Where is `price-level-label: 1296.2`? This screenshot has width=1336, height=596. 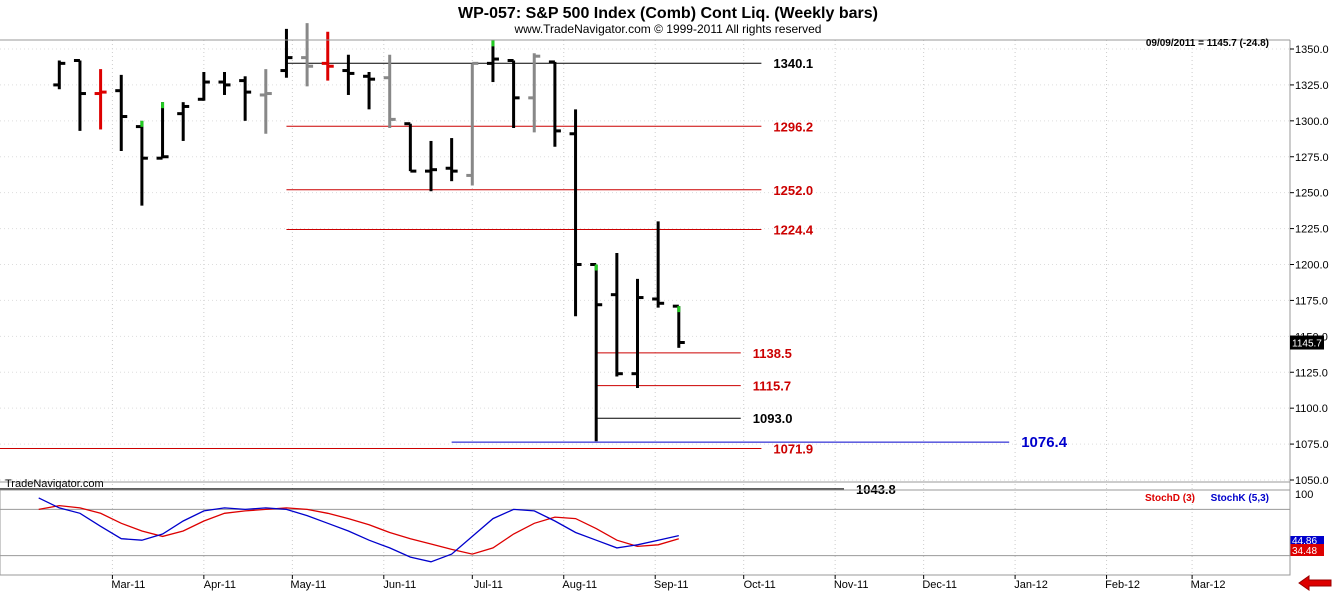
price-level-label: 1296.2 is located at coordinates (793, 126).